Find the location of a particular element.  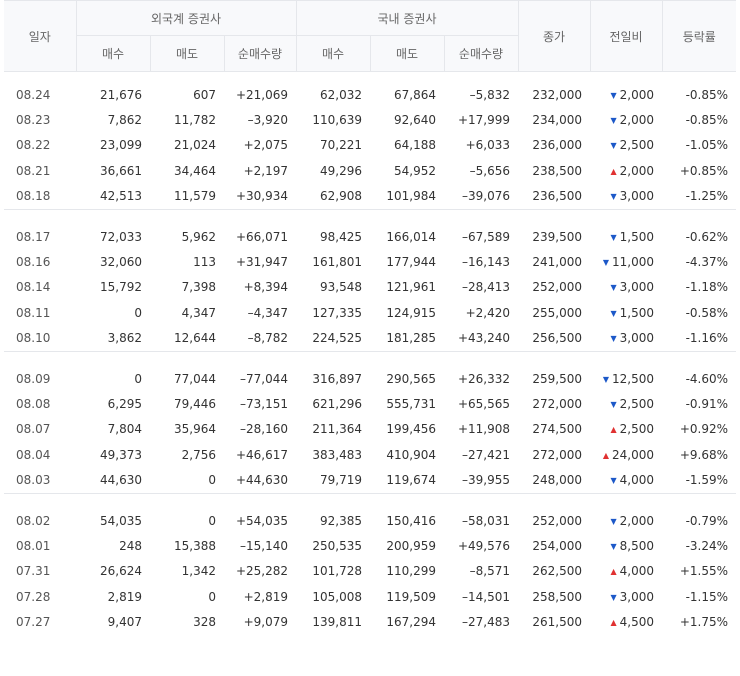

change-value: 11,000 is located at coordinates (633, 262).